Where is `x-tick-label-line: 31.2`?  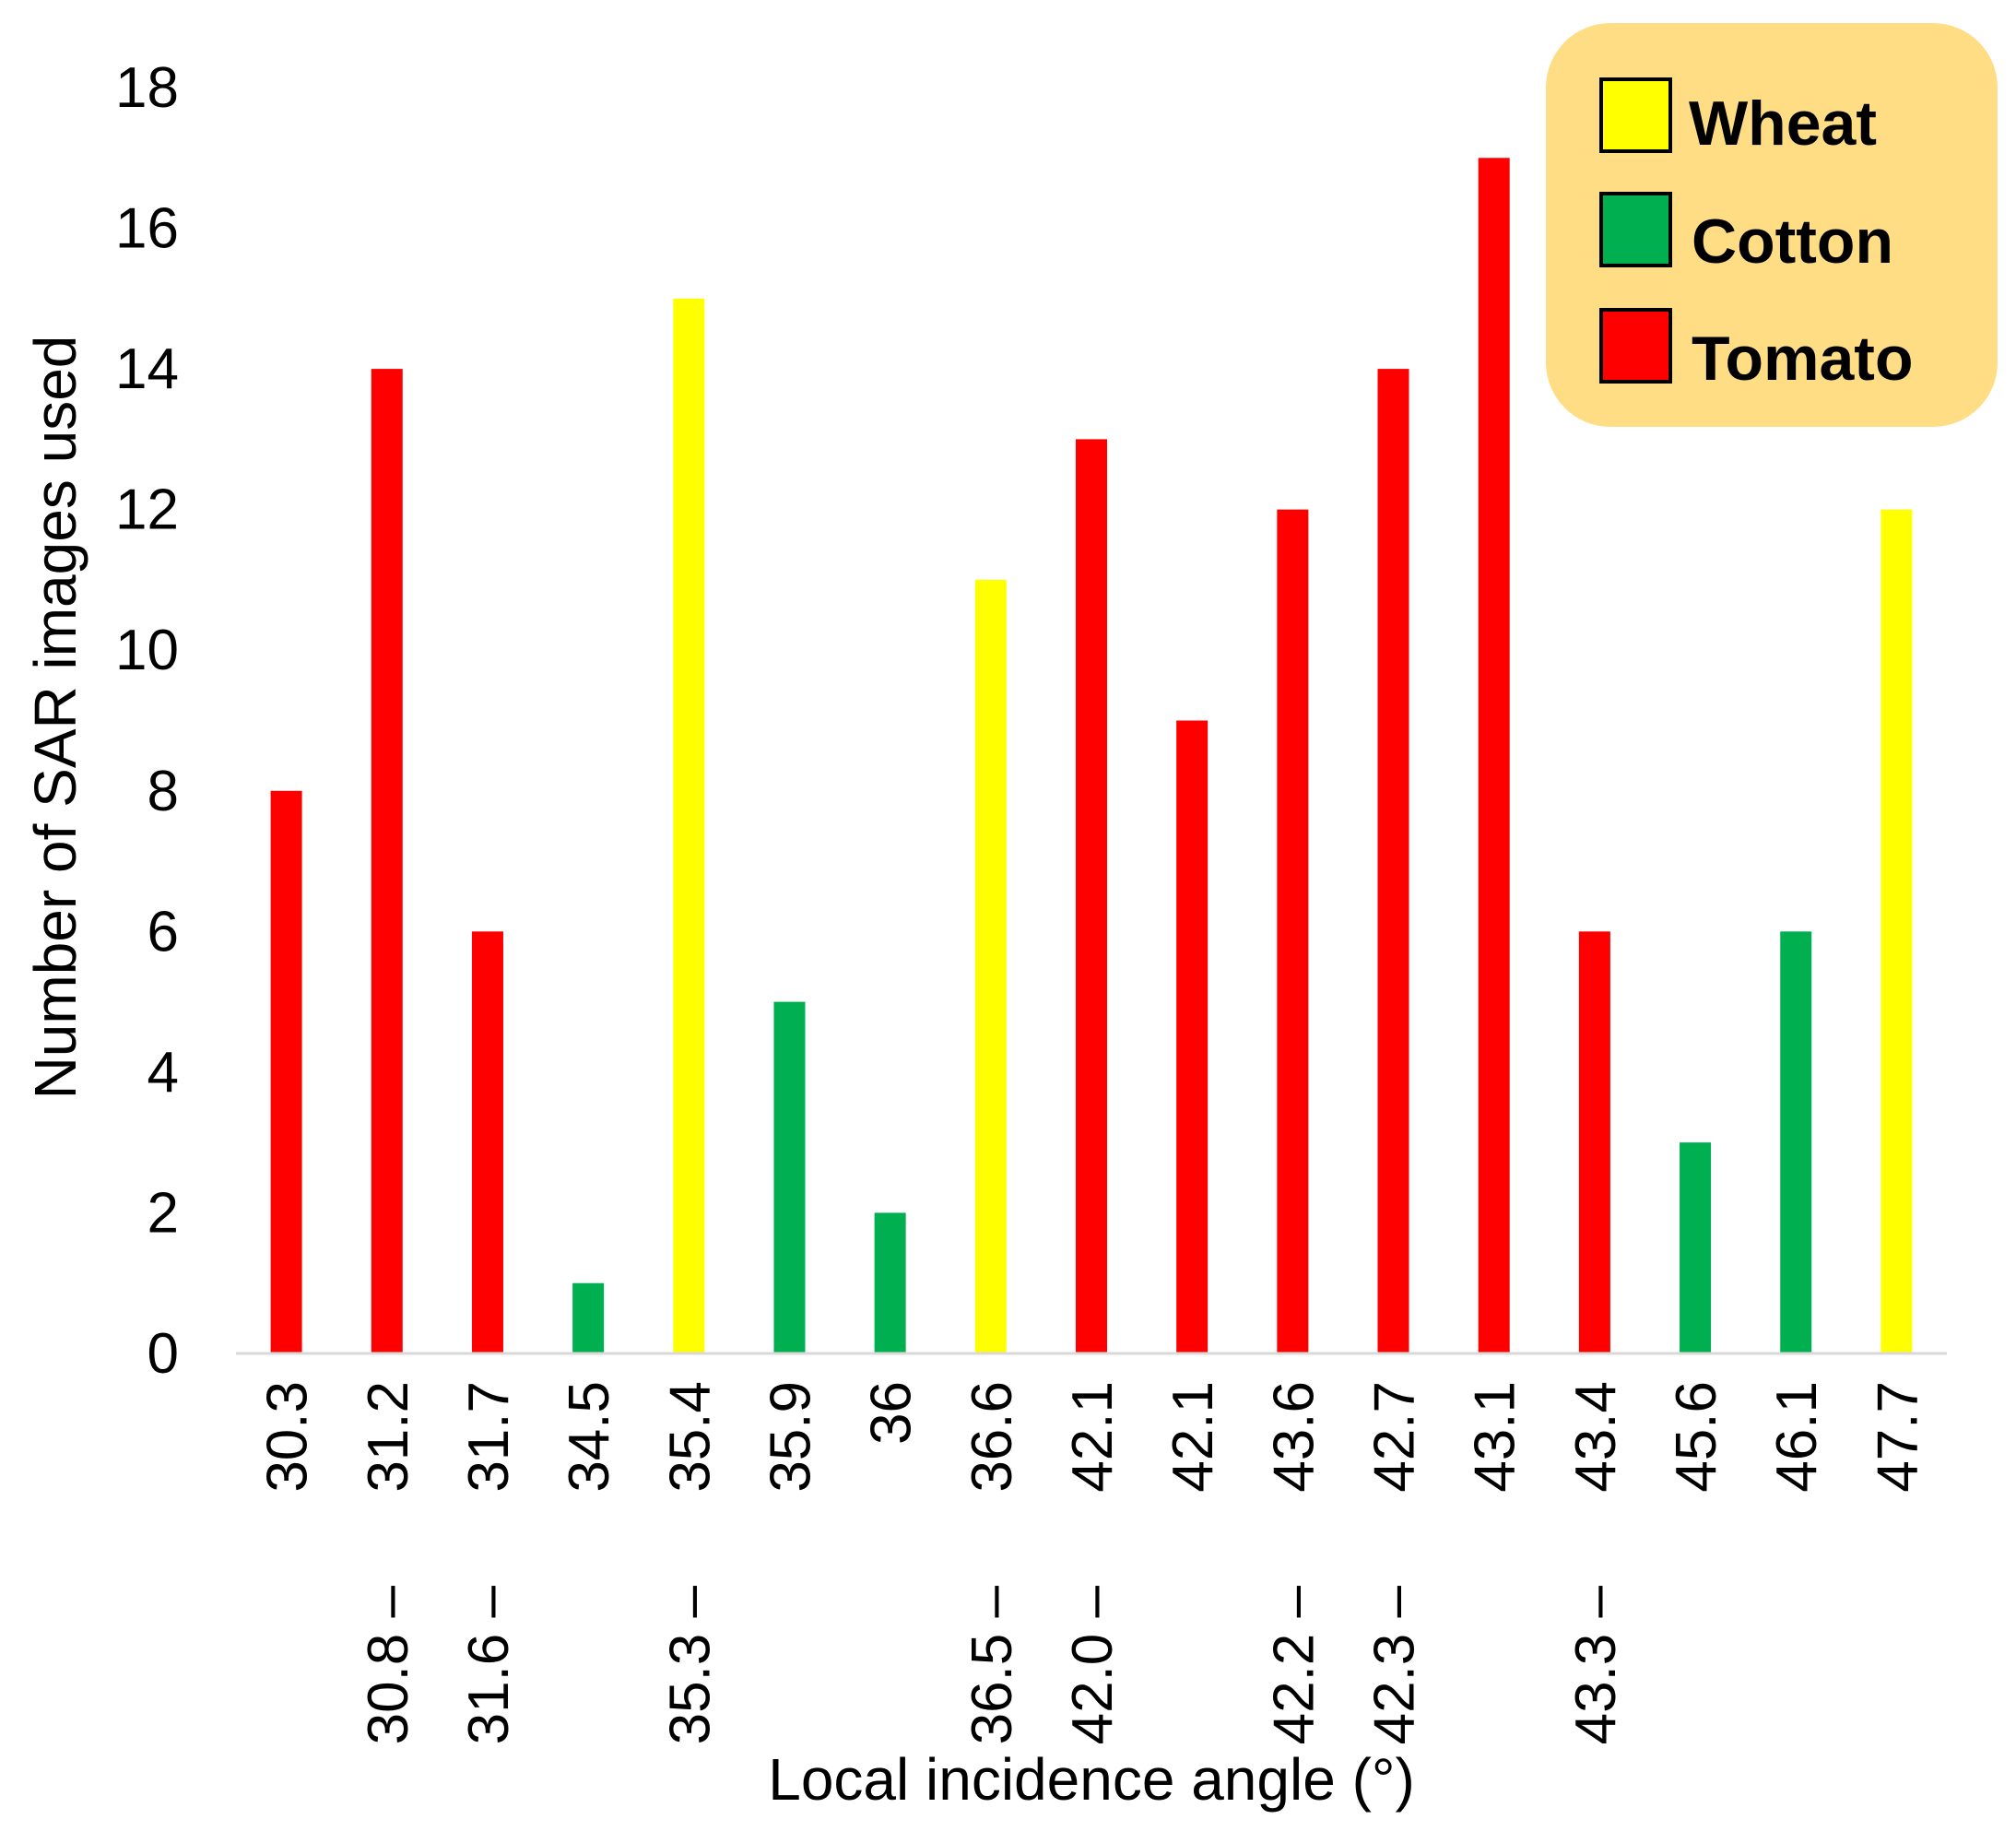 x-tick-label-line: 31.2 is located at coordinates (388, 1437).